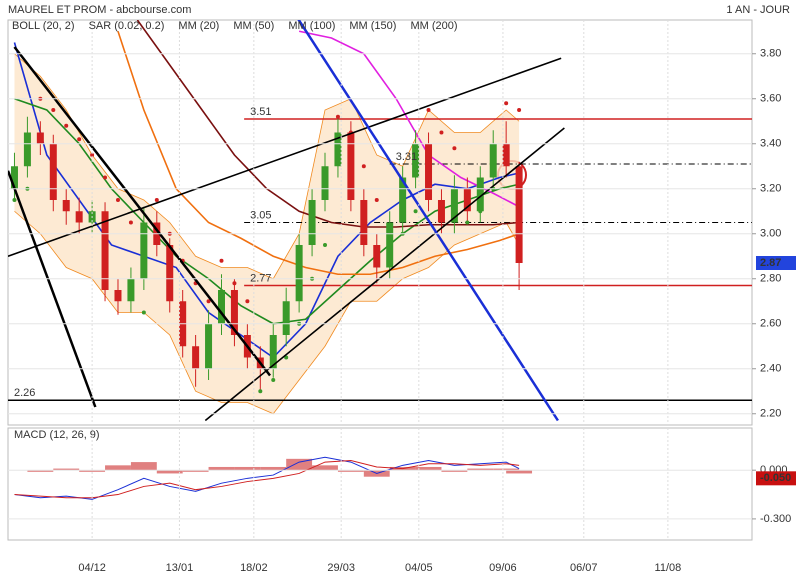 This screenshot has width=800, height=580. What do you see at coordinates (584, 568) in the screenshot?
I see `x-tick-label: 06/07` at bounding box center [584, 568].